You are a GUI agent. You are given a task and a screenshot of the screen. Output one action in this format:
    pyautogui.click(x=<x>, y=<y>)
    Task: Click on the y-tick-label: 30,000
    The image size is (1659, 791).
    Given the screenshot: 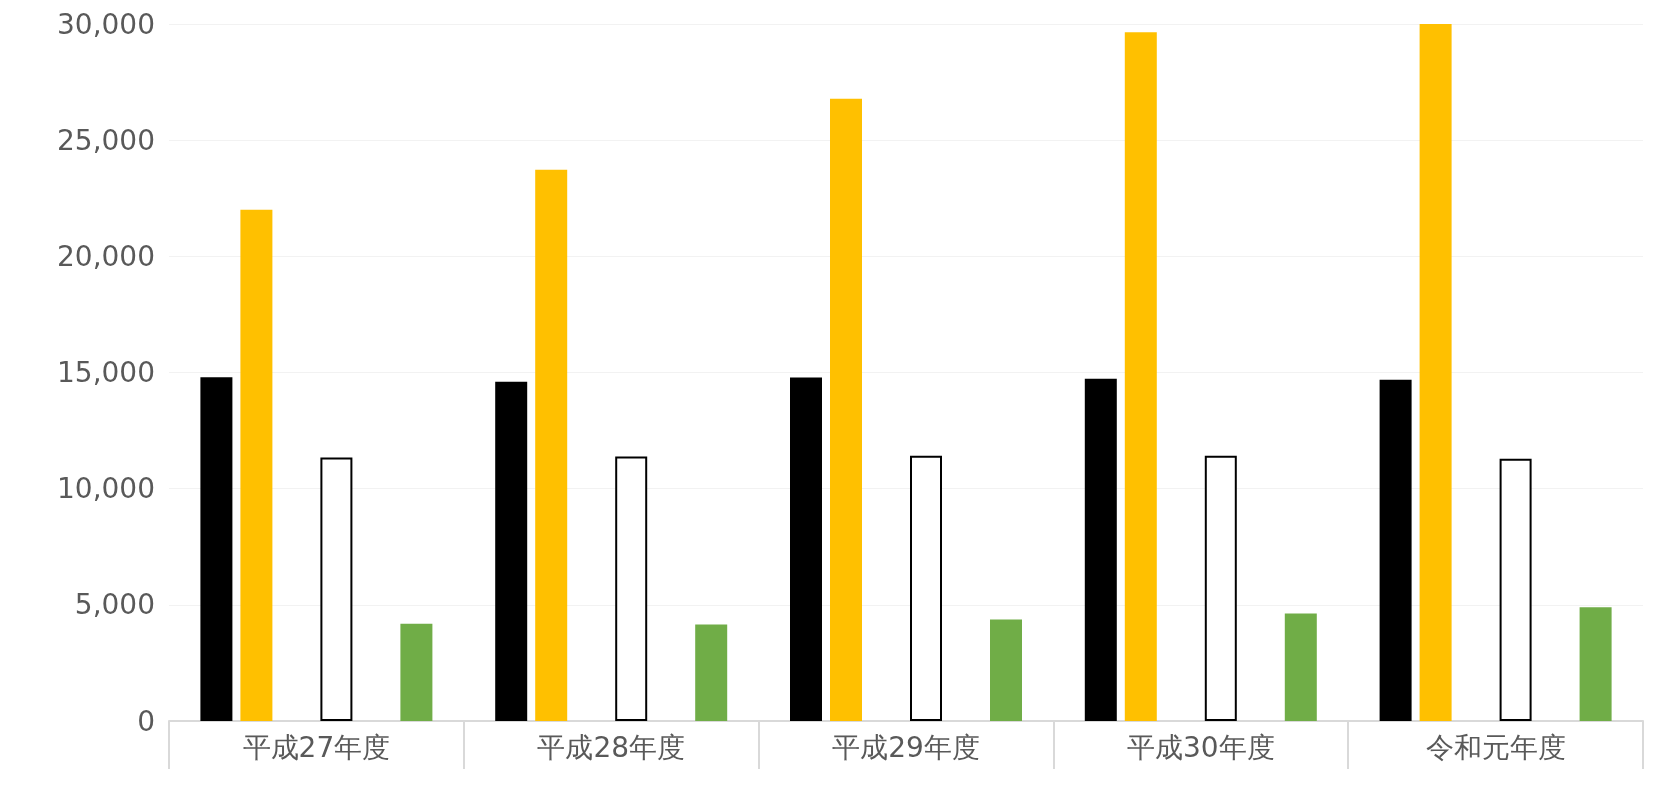 What is the action you would take?
    pyautogui.click(x=106, y=24)
    